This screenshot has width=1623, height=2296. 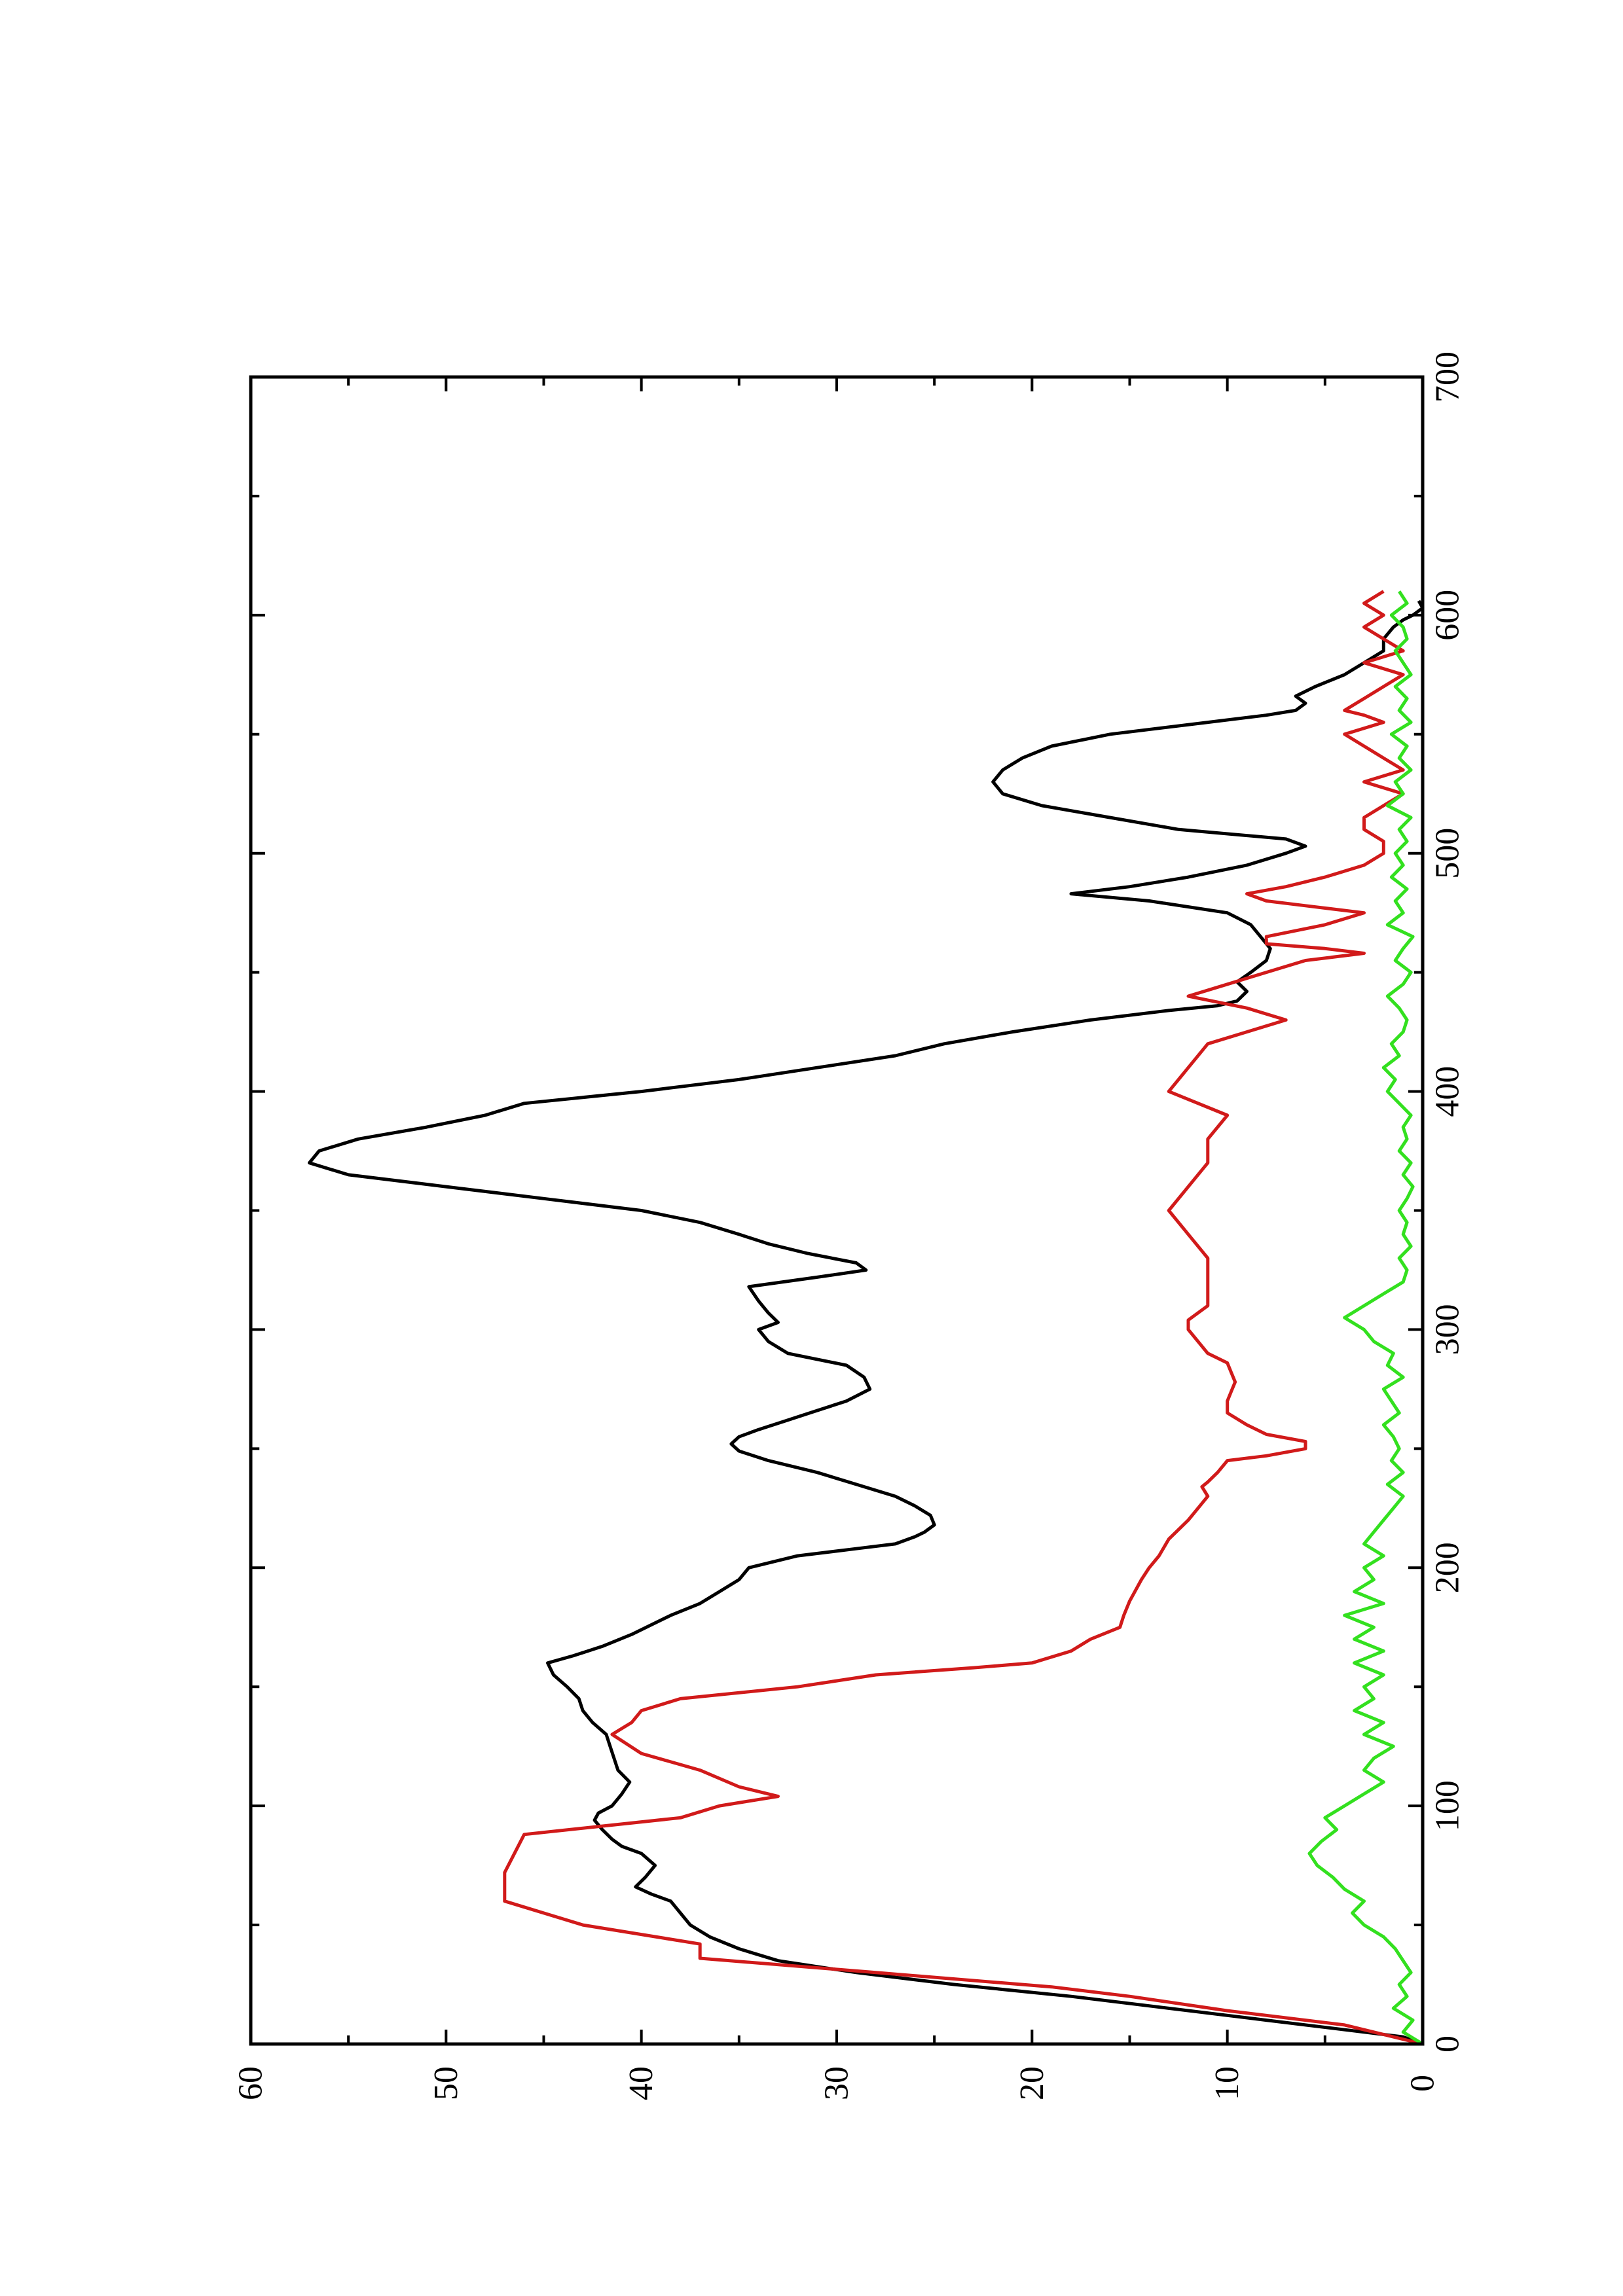 I want to click on y-tick-label: 20, so click(x=1032, y=2083).